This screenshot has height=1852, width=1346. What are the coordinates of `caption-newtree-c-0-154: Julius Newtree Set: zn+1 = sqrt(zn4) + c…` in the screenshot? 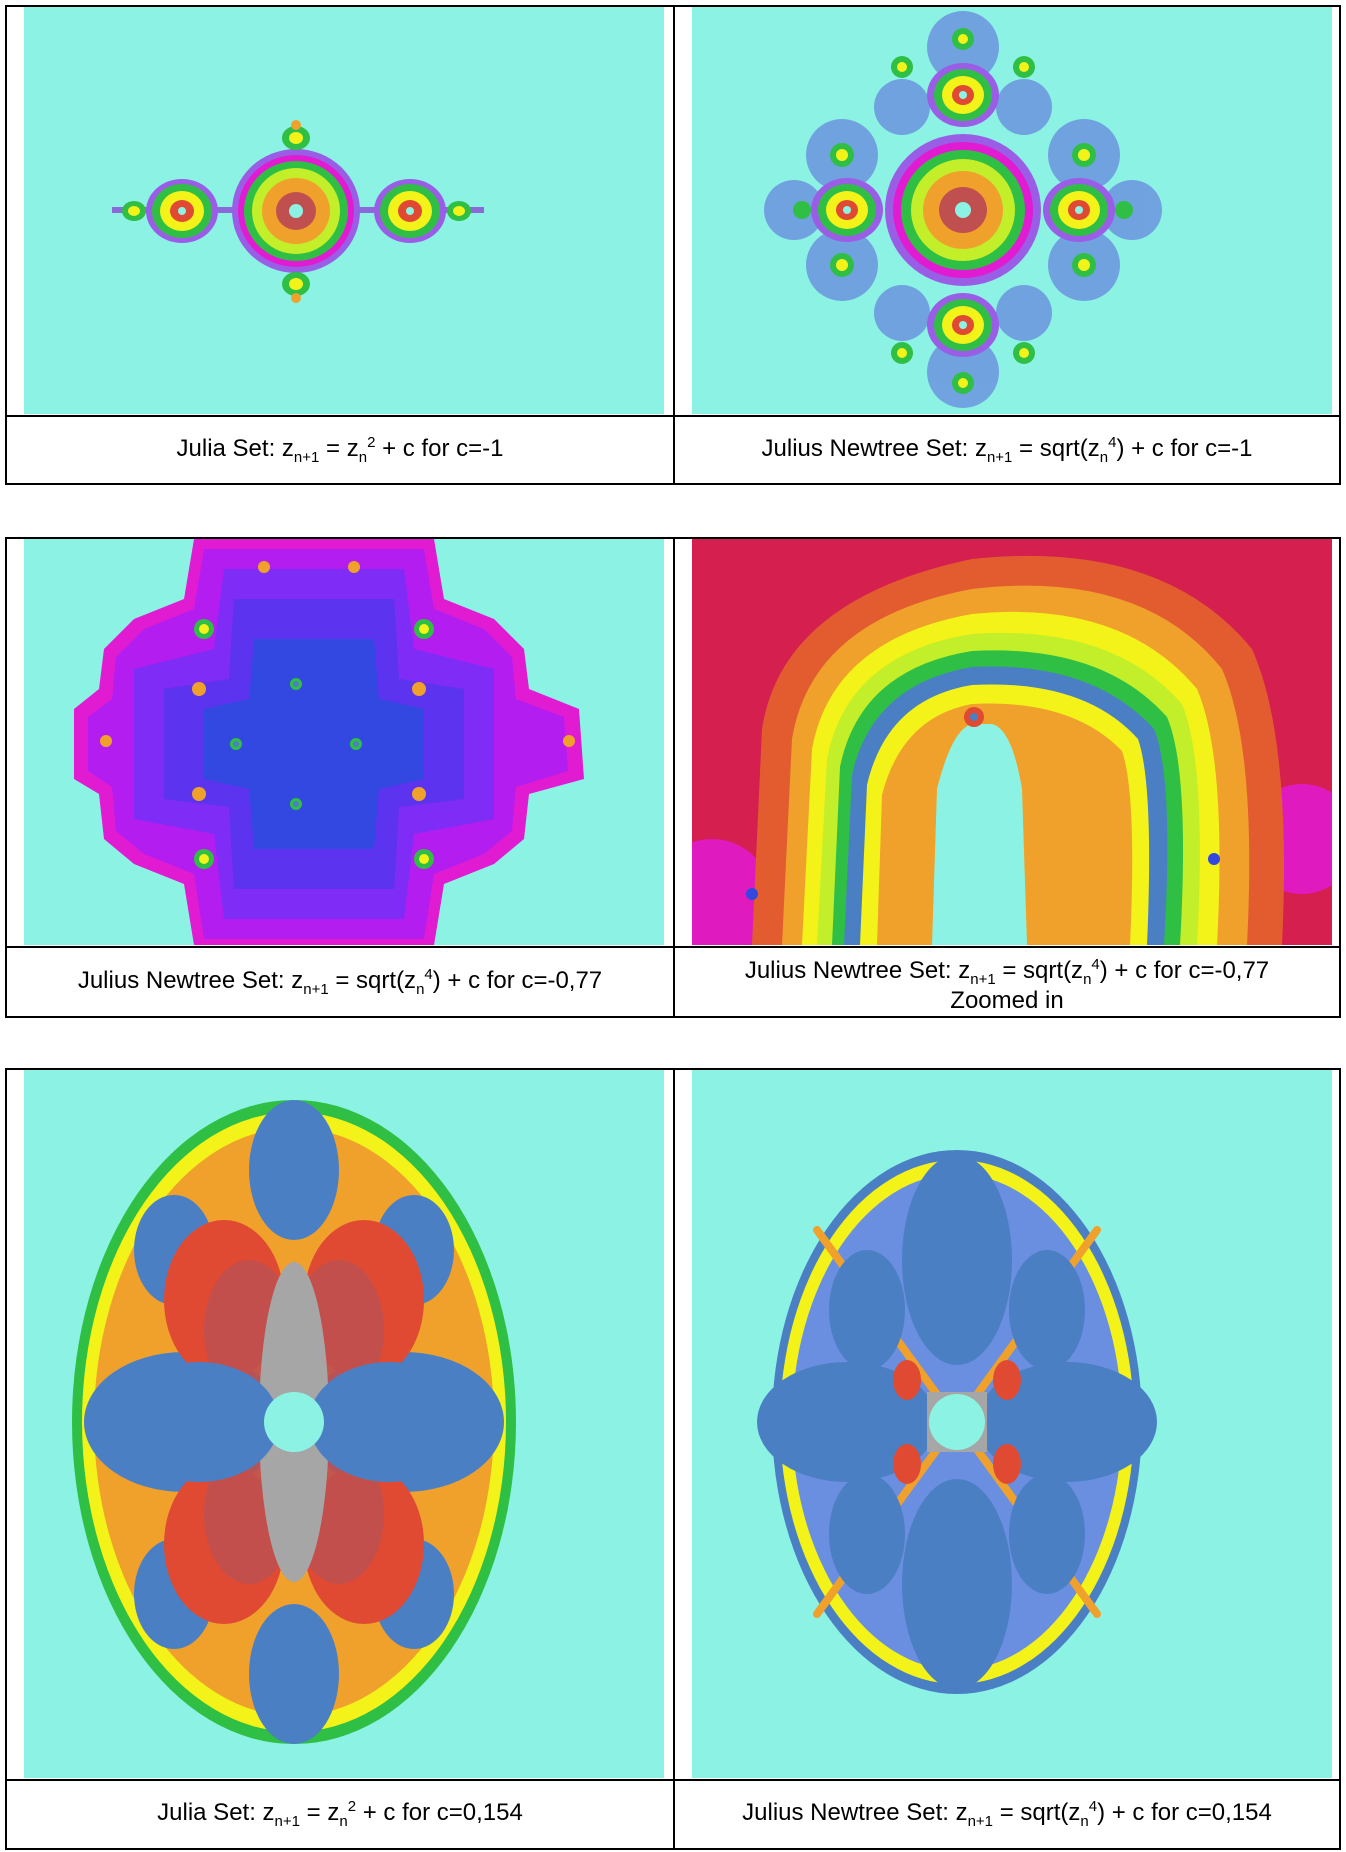 It's located at (1007, 1814).